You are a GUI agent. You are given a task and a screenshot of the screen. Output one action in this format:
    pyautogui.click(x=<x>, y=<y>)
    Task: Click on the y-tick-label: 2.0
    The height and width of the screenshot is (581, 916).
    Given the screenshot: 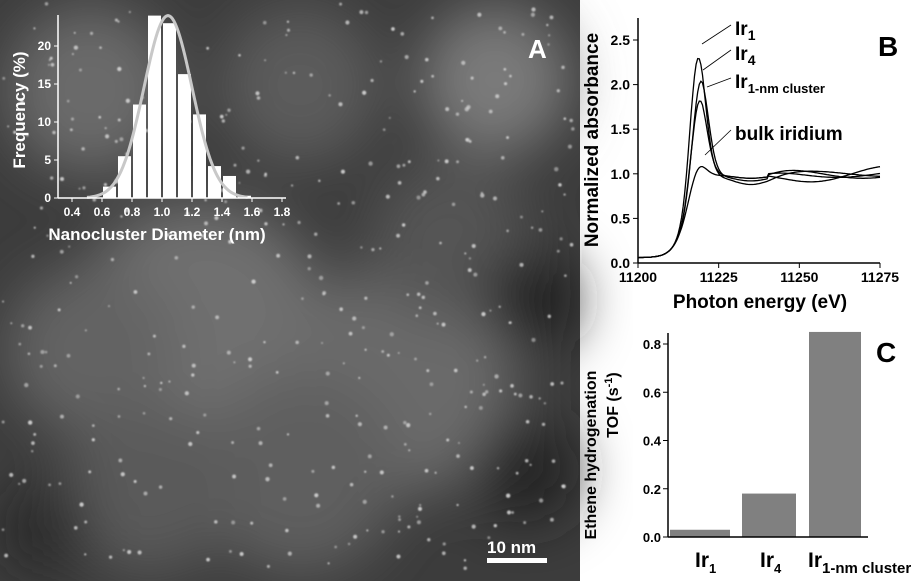 What is the action you would take?
    pyautogui.click(x=621, y=85)
    